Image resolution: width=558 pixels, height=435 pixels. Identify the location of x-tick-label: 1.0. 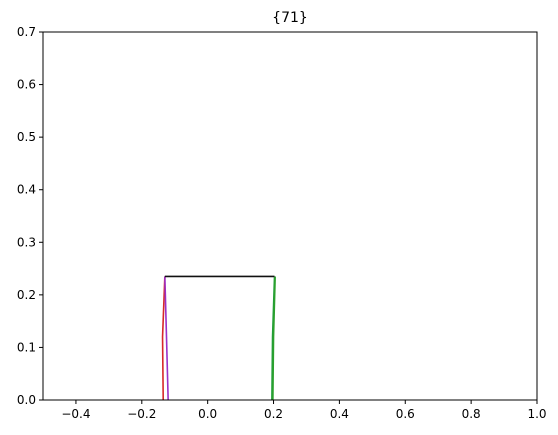
(536, 414).